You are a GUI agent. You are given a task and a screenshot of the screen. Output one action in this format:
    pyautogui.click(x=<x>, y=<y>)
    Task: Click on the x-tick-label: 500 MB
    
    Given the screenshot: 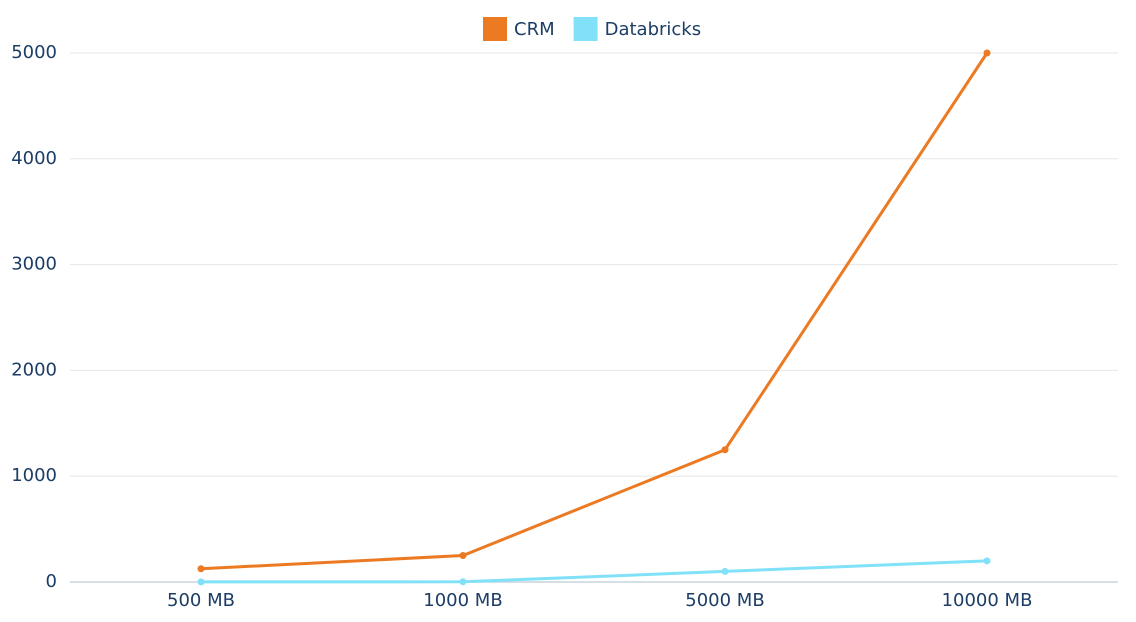 What is the action you would take?
    pyautogui.click(x=201, y=600)
    